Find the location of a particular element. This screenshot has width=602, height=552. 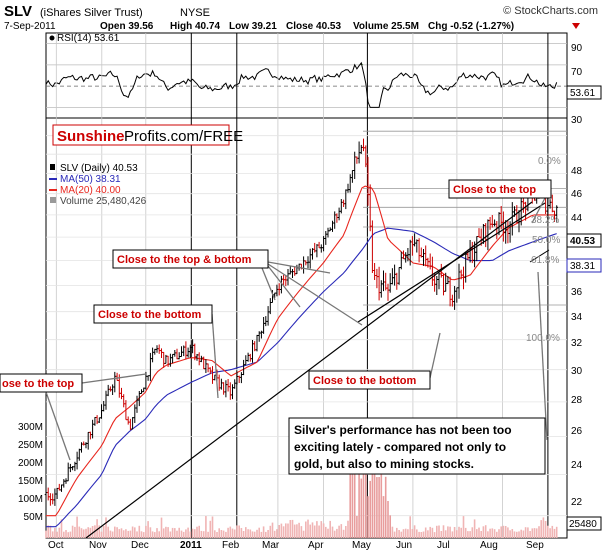

fib-618-label: 61.8% is located at coordinates (545, 260).